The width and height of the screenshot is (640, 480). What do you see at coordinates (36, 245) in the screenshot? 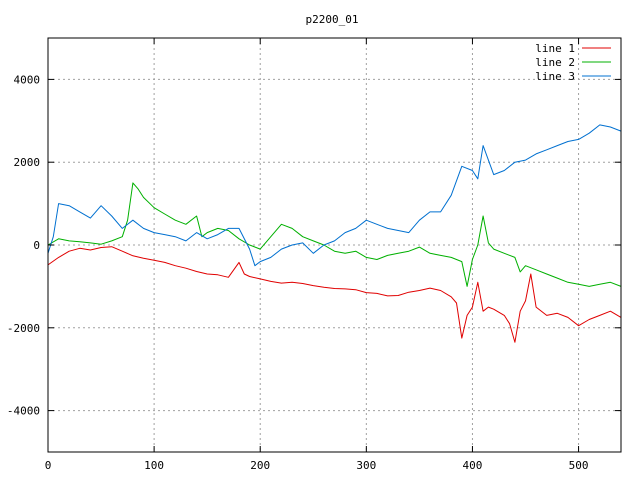
I see `y-tick-label: 0` at bounding box center [36, 245].